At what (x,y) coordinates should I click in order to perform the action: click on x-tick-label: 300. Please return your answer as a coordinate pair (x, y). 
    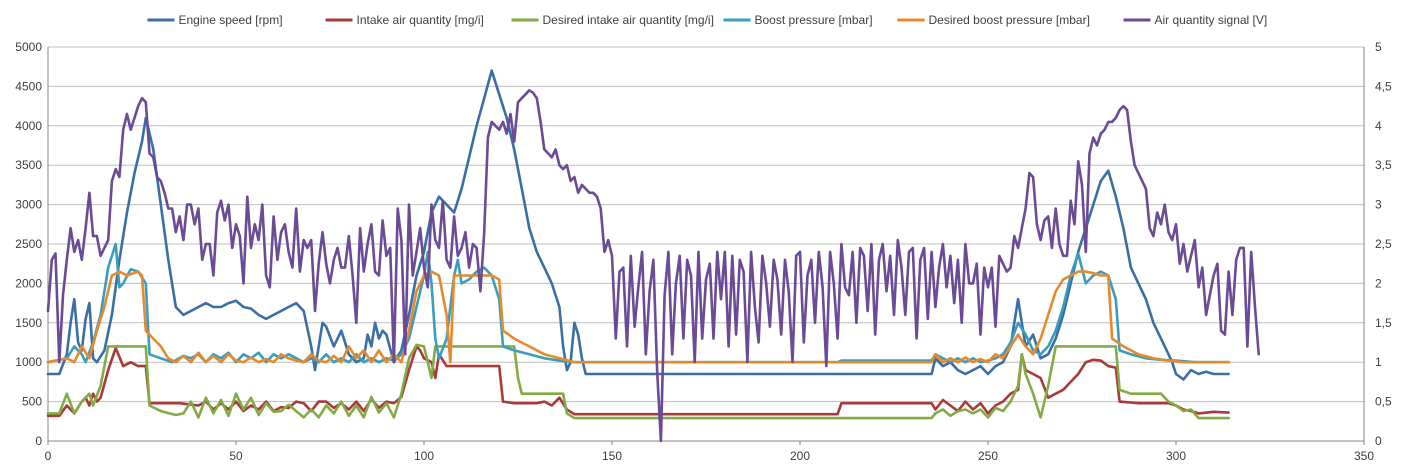
    Looking at the image, I should click on (1176, 456).